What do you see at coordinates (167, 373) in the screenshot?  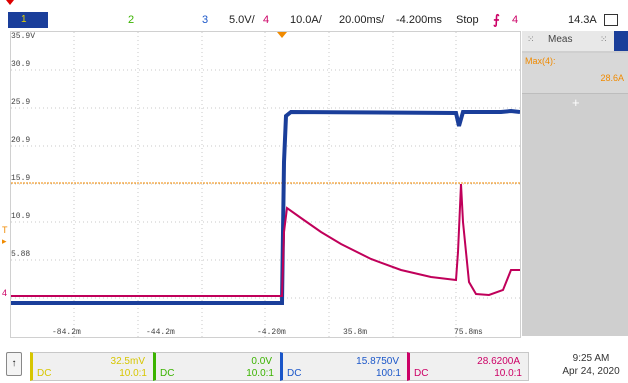 I see `ch2-coupling: DC` at bounding box center [167, 373].